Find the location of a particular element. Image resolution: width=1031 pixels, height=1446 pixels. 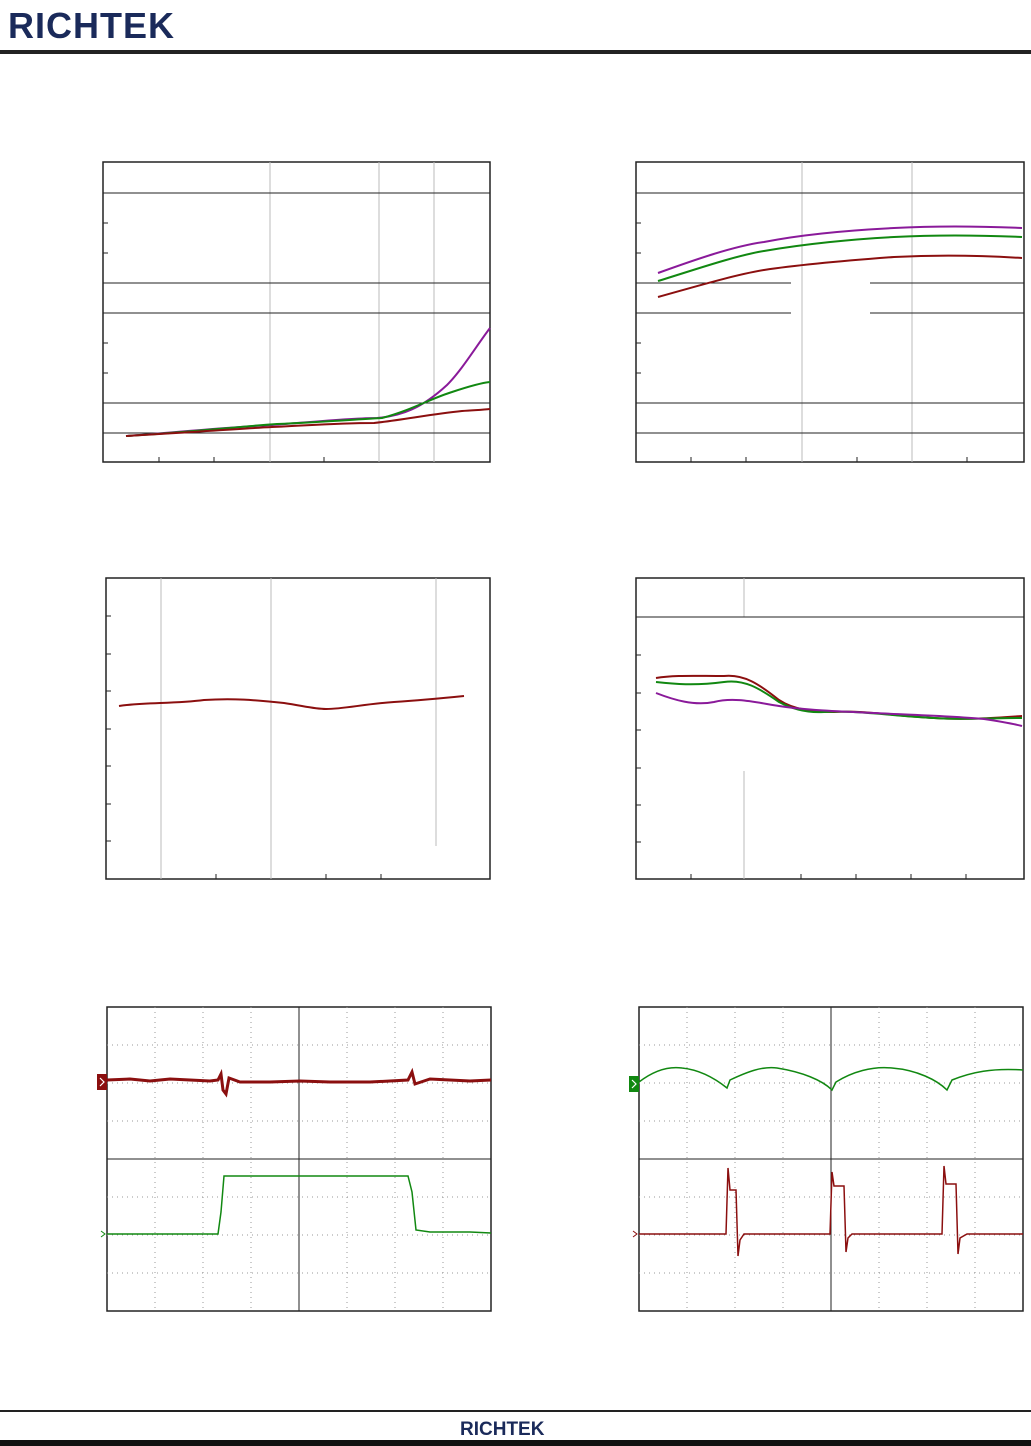

graph-top-right is located at coordinates (830, 312).